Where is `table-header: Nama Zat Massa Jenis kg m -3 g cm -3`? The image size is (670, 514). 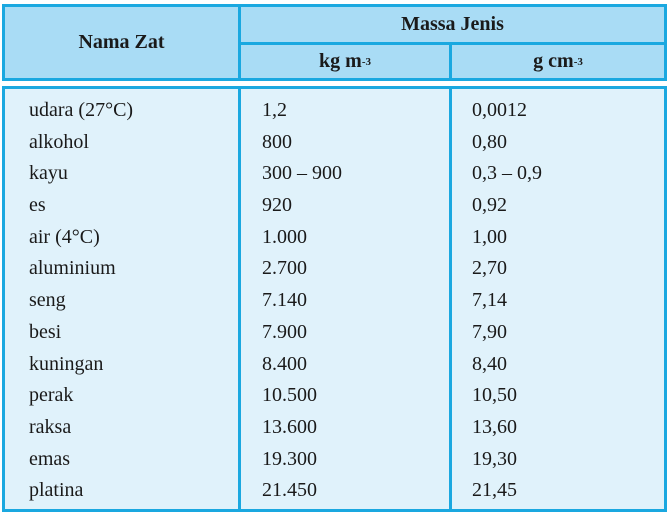 table-header: Nama Zat Massa Jenis kg m -3 g cm -3 is located at coordinates (334, 42).